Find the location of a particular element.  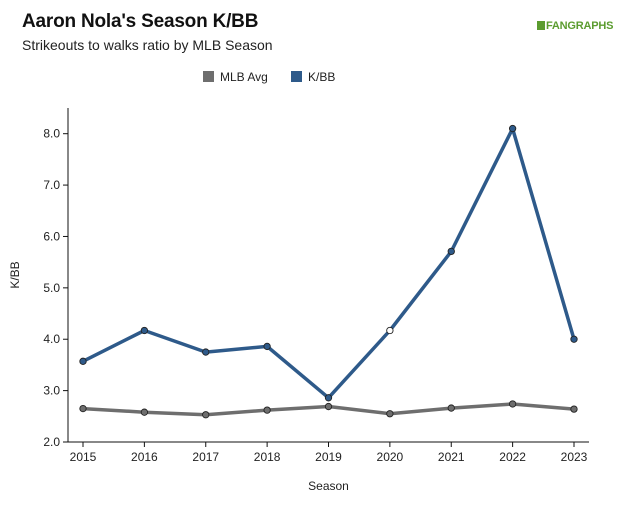

y-tick-label: 4.0 is located at coordinates (51, 339).